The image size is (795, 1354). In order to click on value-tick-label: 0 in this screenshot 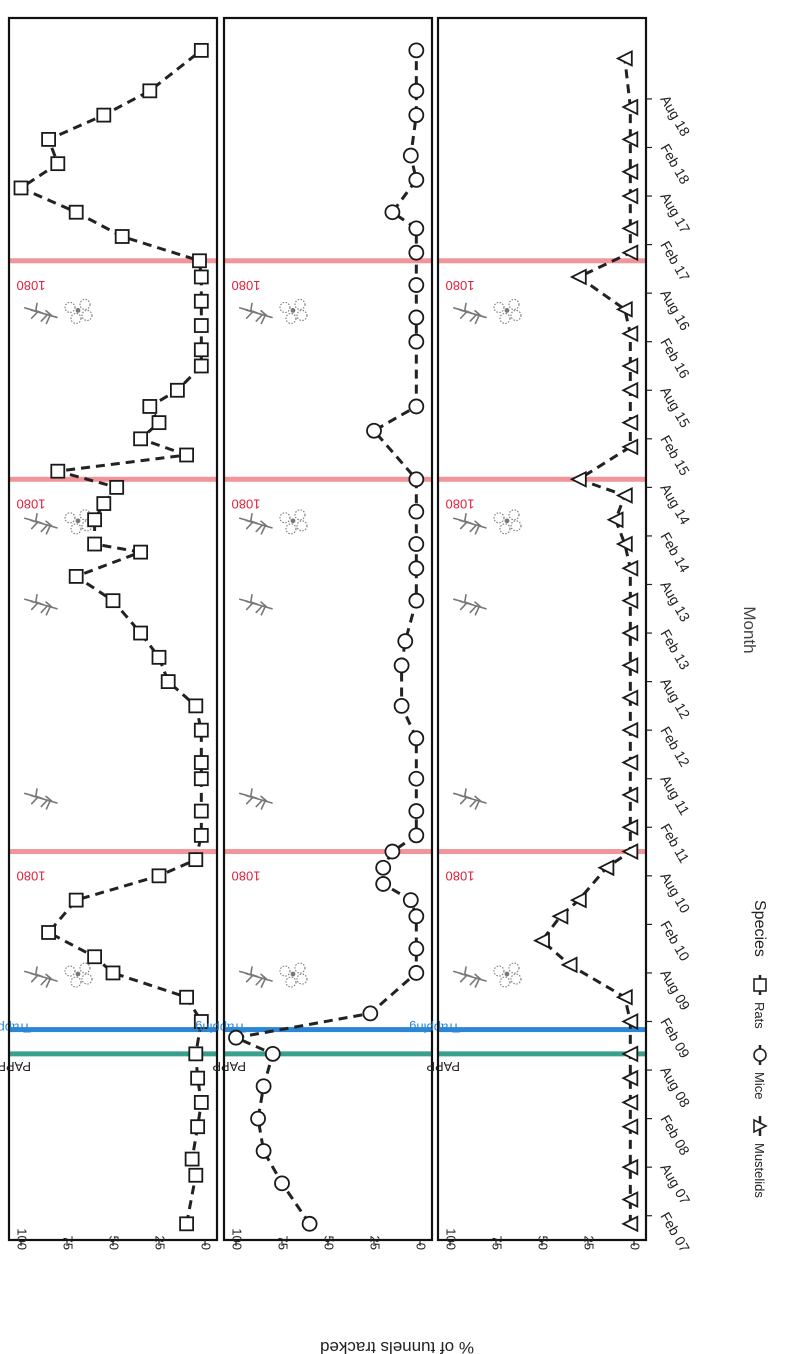, I will do `click(206, 1246)`.